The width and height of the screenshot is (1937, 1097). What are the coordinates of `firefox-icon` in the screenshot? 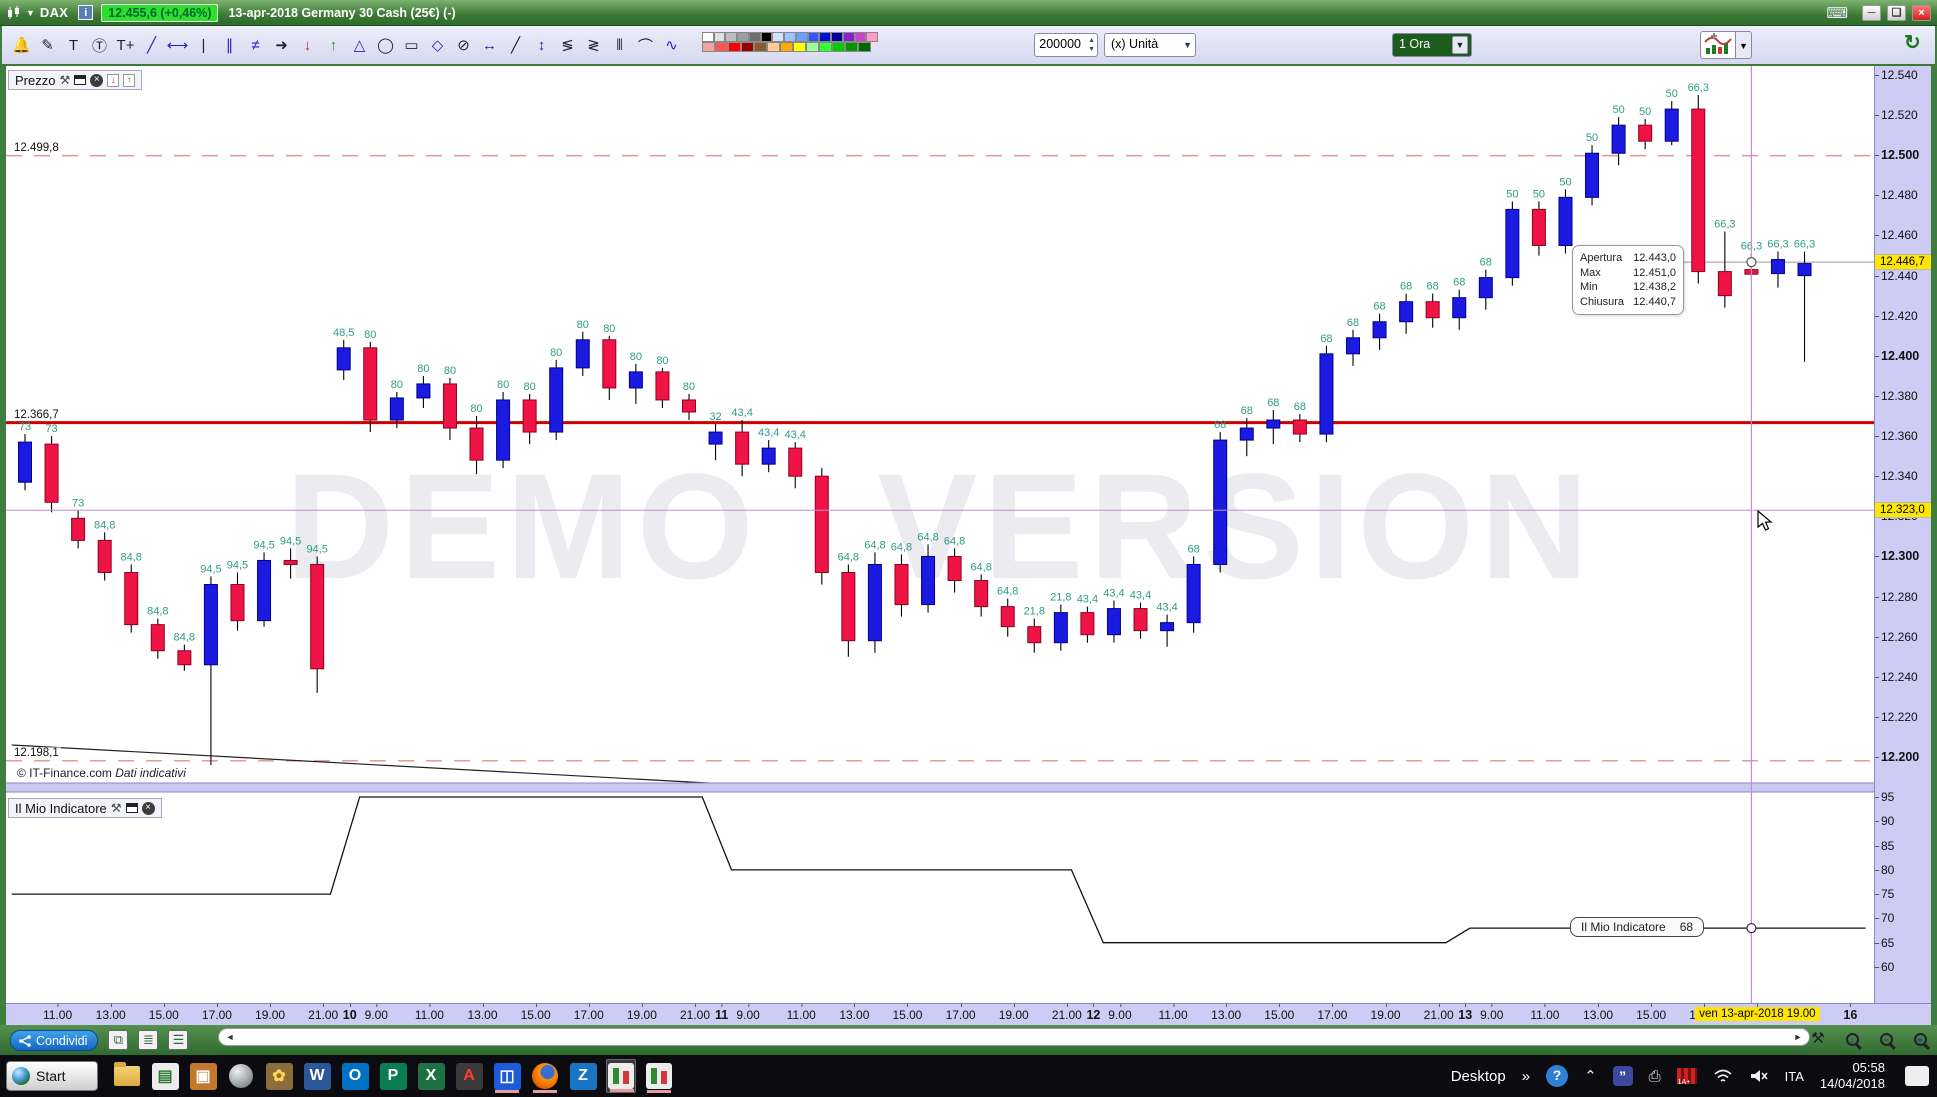 It's located at (545, 1076).